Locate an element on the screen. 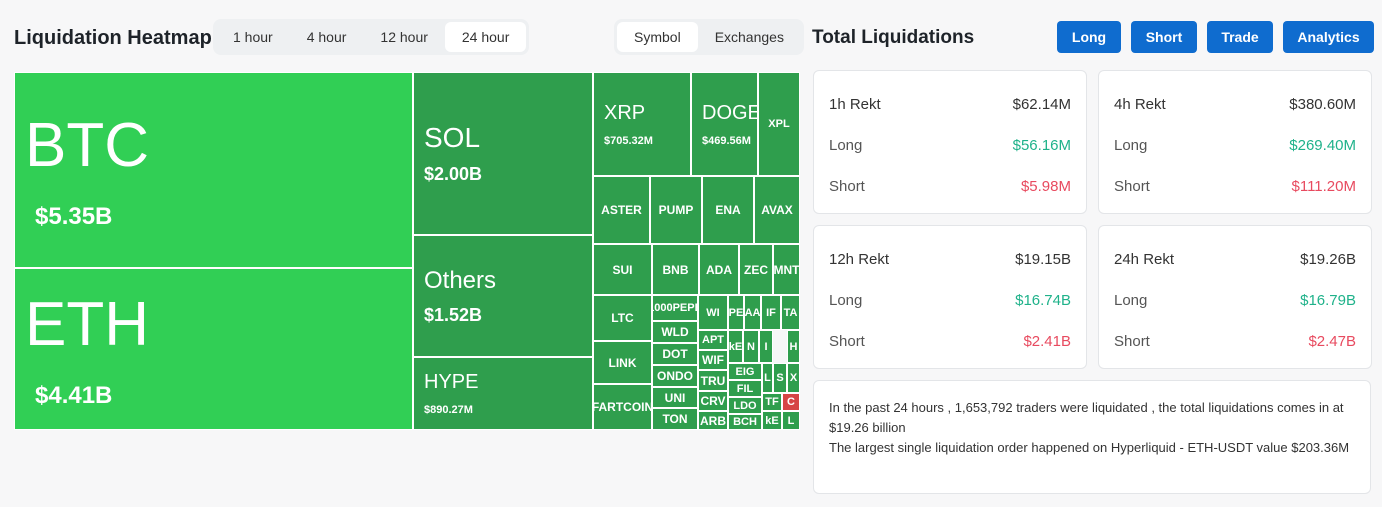 Image resolution: width=1382 pixels, height=507 pixels. heatmap-tile: WIF is located at coordinates (713, 360).